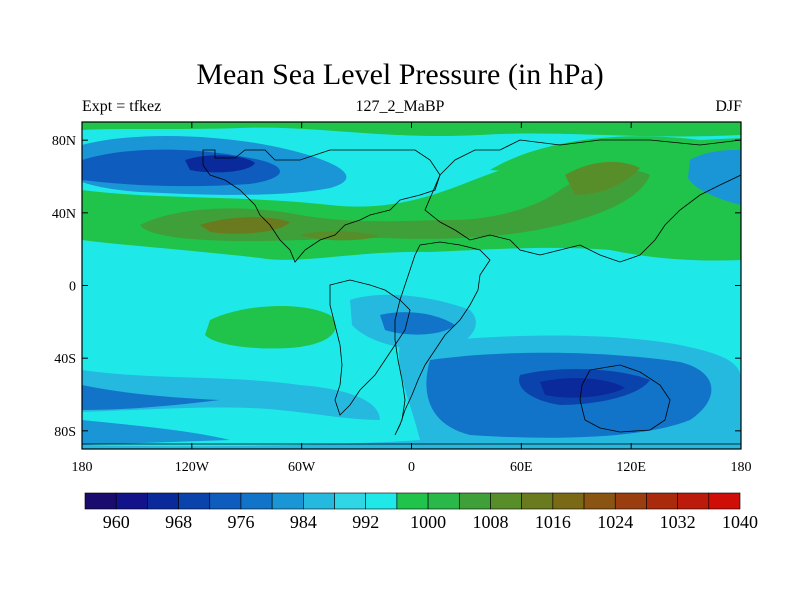 The image size is (800, 600). Describe the element at coordinates (442, 338) in the screenshot. I see `coastline-africa` at that location.